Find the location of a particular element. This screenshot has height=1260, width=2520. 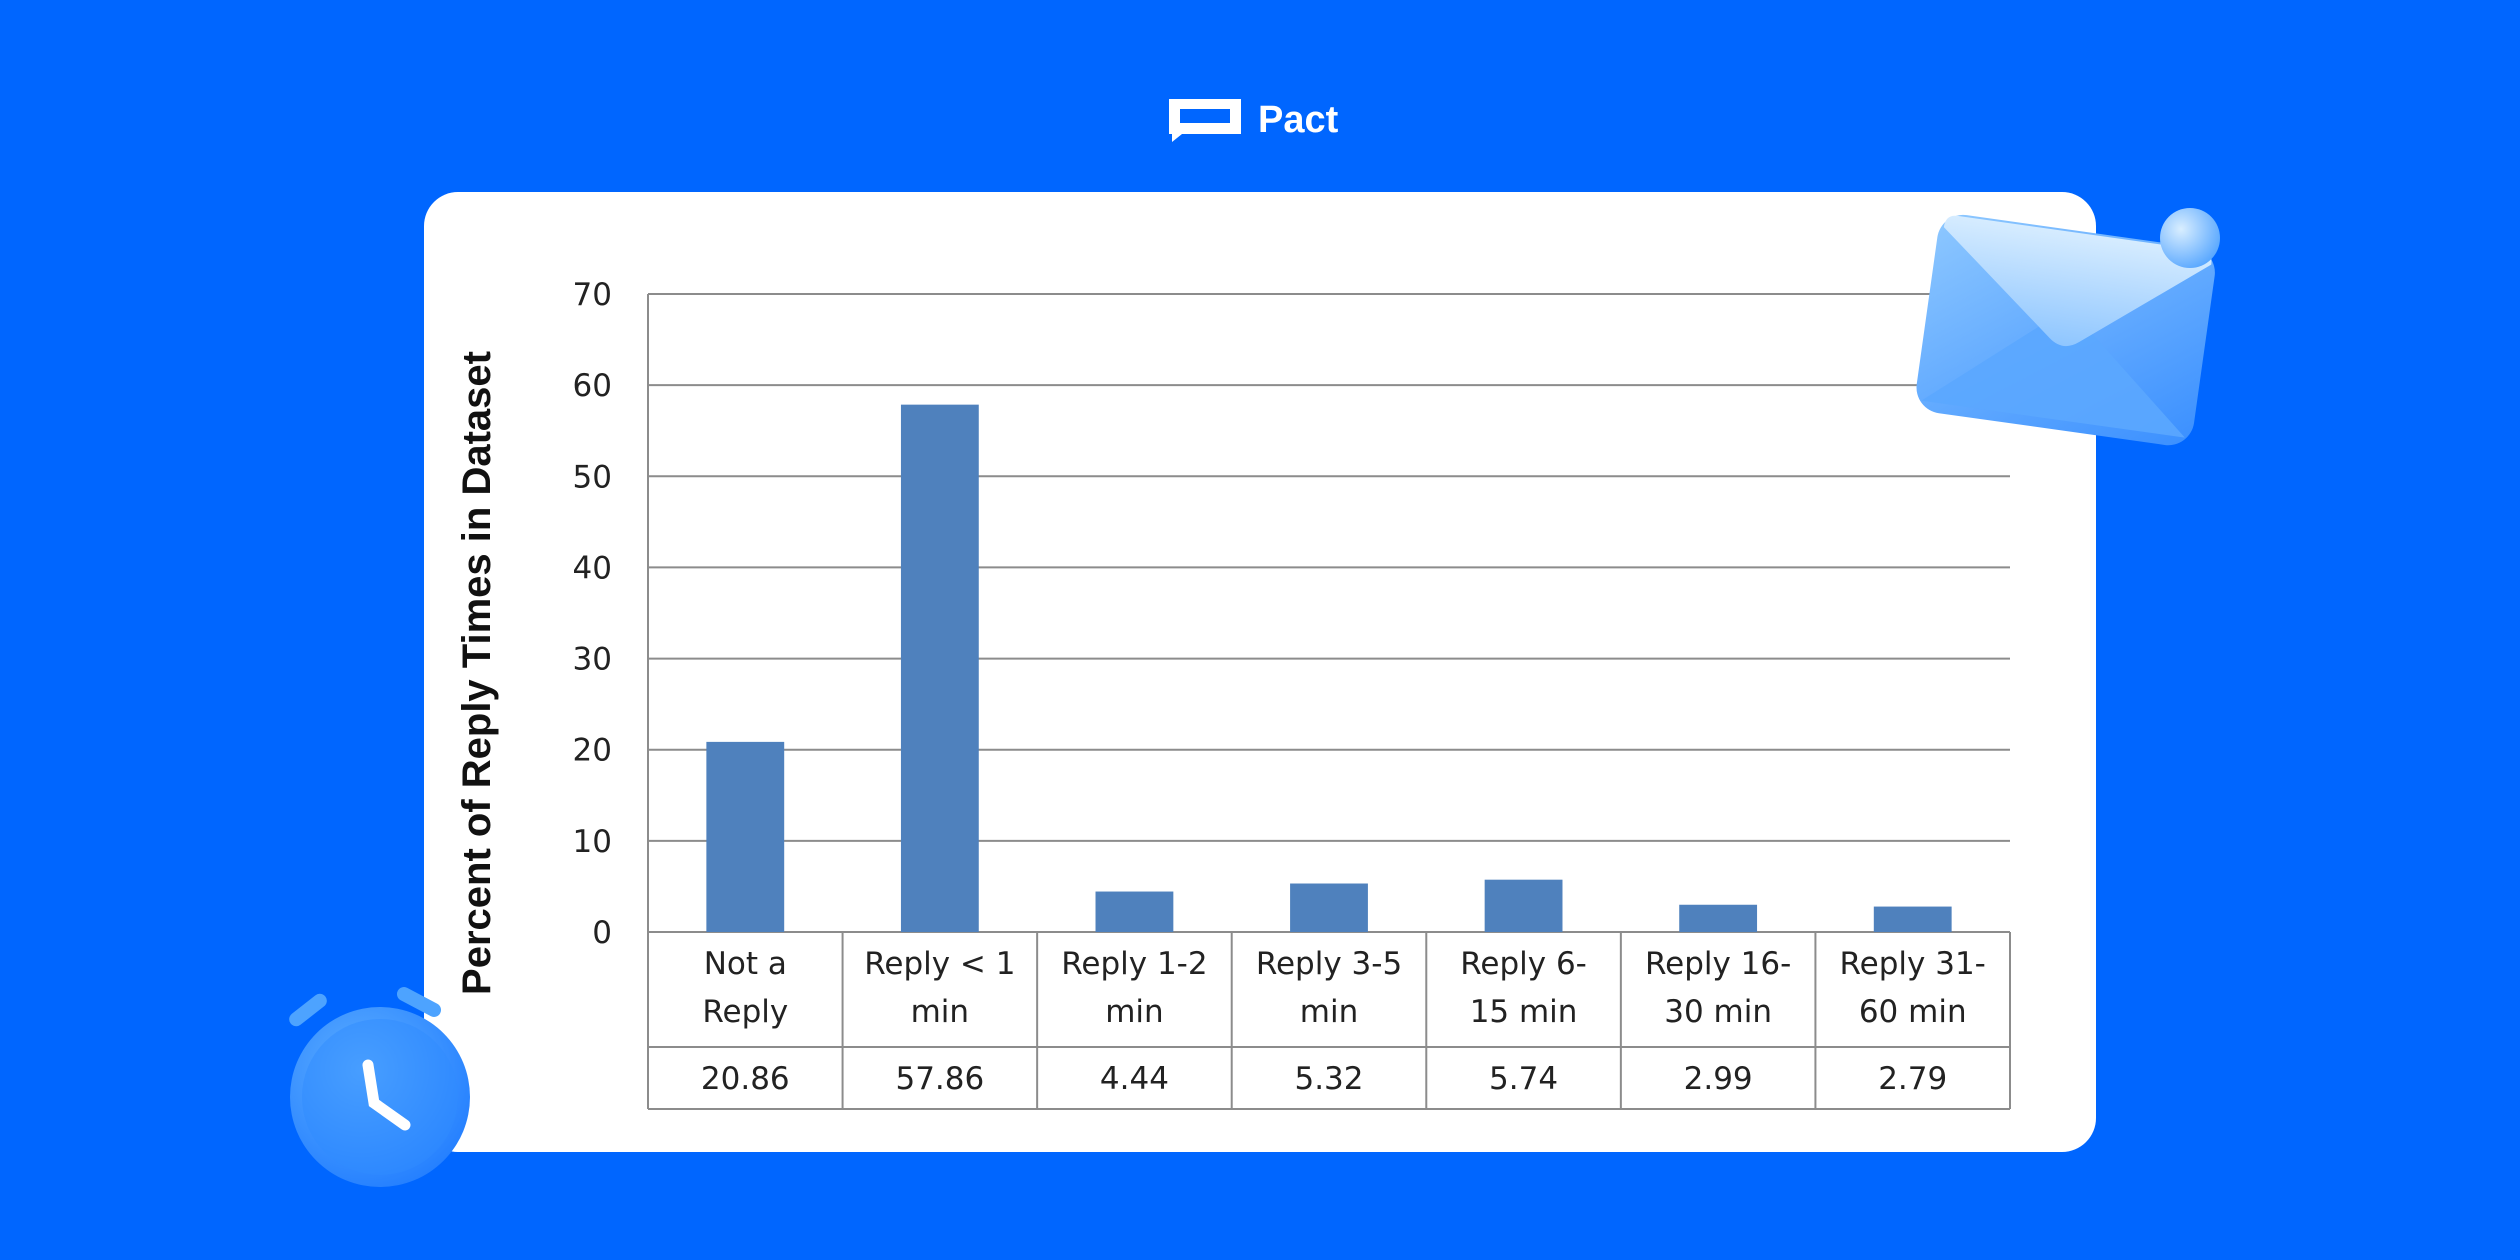

x-category-label: Reply 6- is located at coordinates (1523, 964).